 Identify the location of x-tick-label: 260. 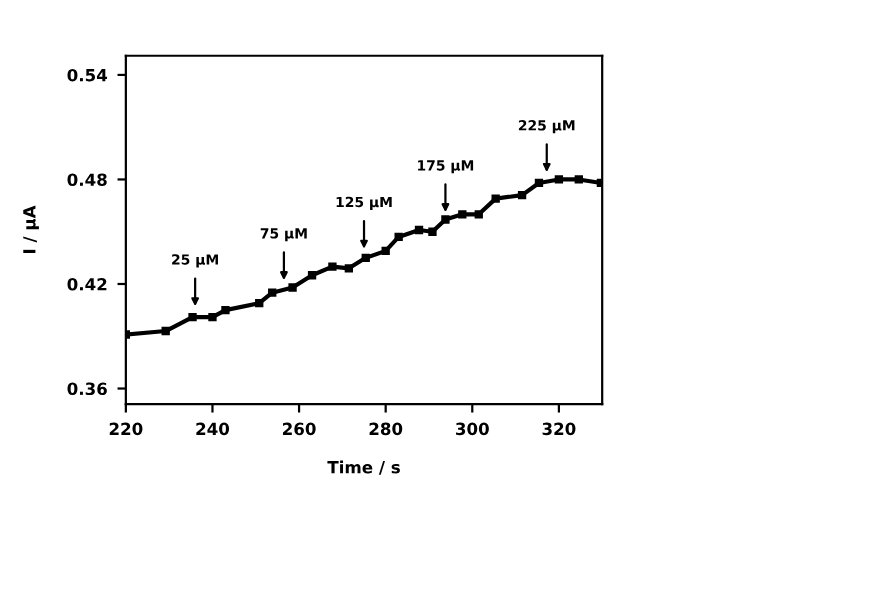
(299, 429).